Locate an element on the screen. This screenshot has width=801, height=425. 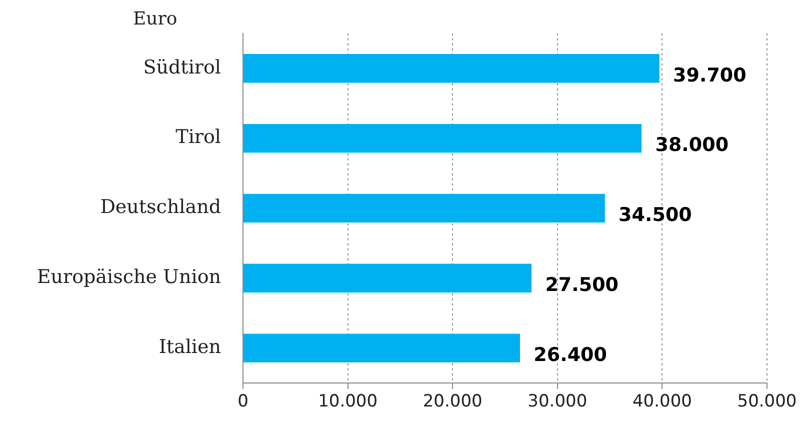
data-label: 26.400 is located at coordinates (570, 355).